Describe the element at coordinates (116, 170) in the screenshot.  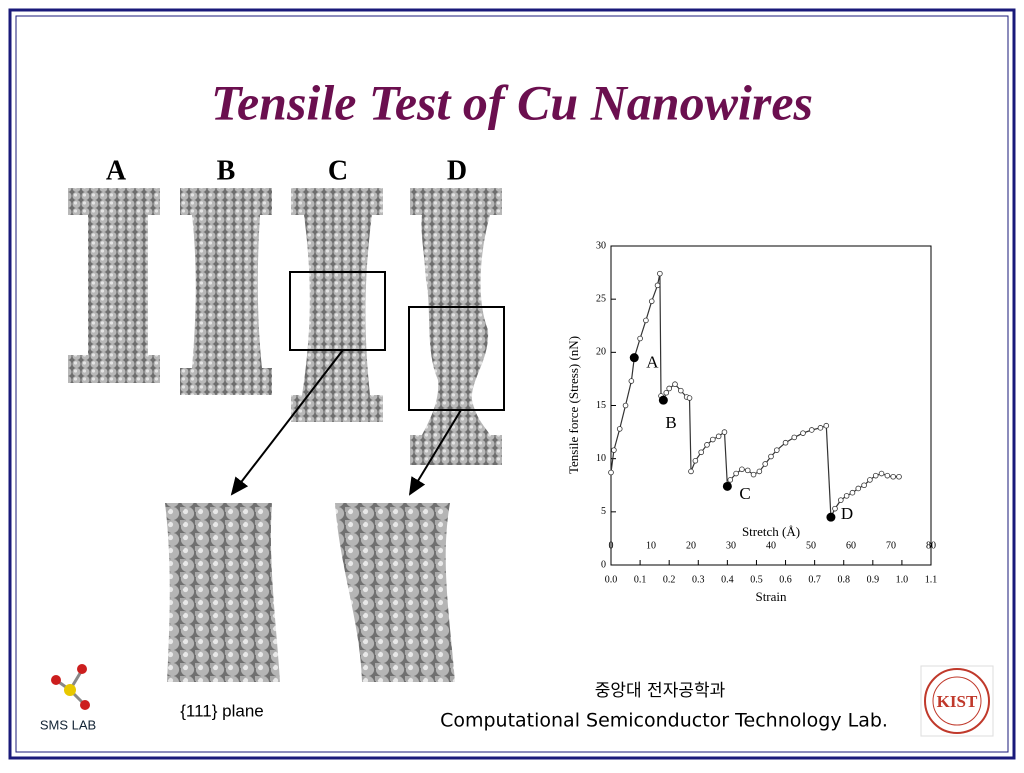
I see `panel-label: A` at that location.